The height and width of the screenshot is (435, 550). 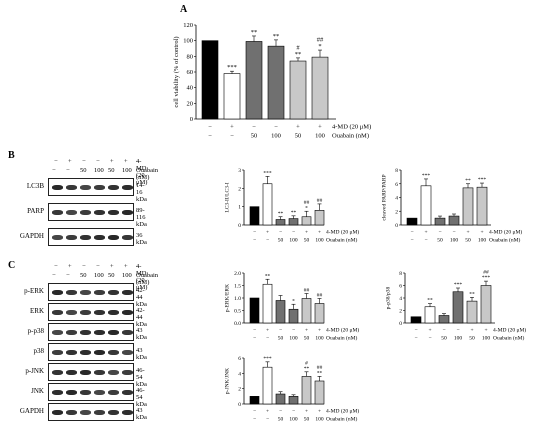 What do you see at coordinates (237, 274) in the screenshot?
I see `y-tick-label: 2.0` at bounding box center [237, 274].